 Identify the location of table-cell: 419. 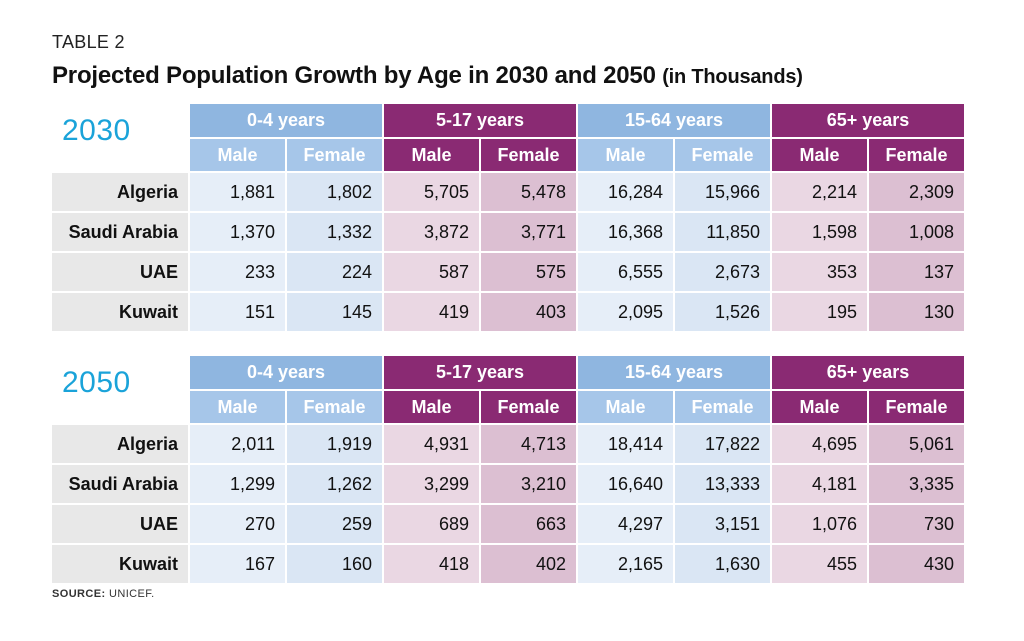
(432, 313).